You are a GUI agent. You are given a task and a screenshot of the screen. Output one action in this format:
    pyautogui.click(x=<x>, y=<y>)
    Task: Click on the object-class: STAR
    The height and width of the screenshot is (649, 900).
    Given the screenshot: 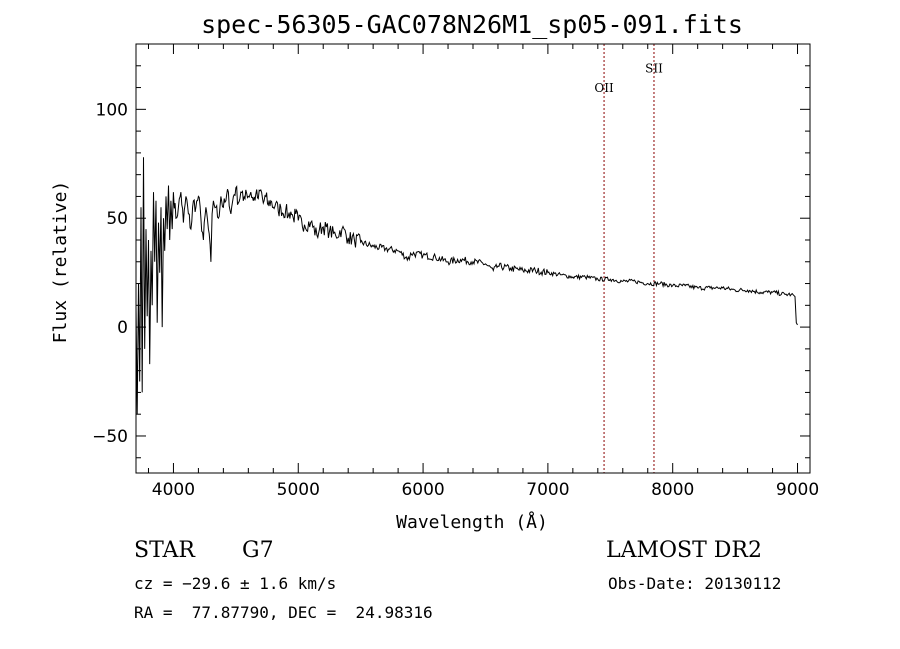 What is the action you would take?
    pyautogui.click(x=164, y=550)
    